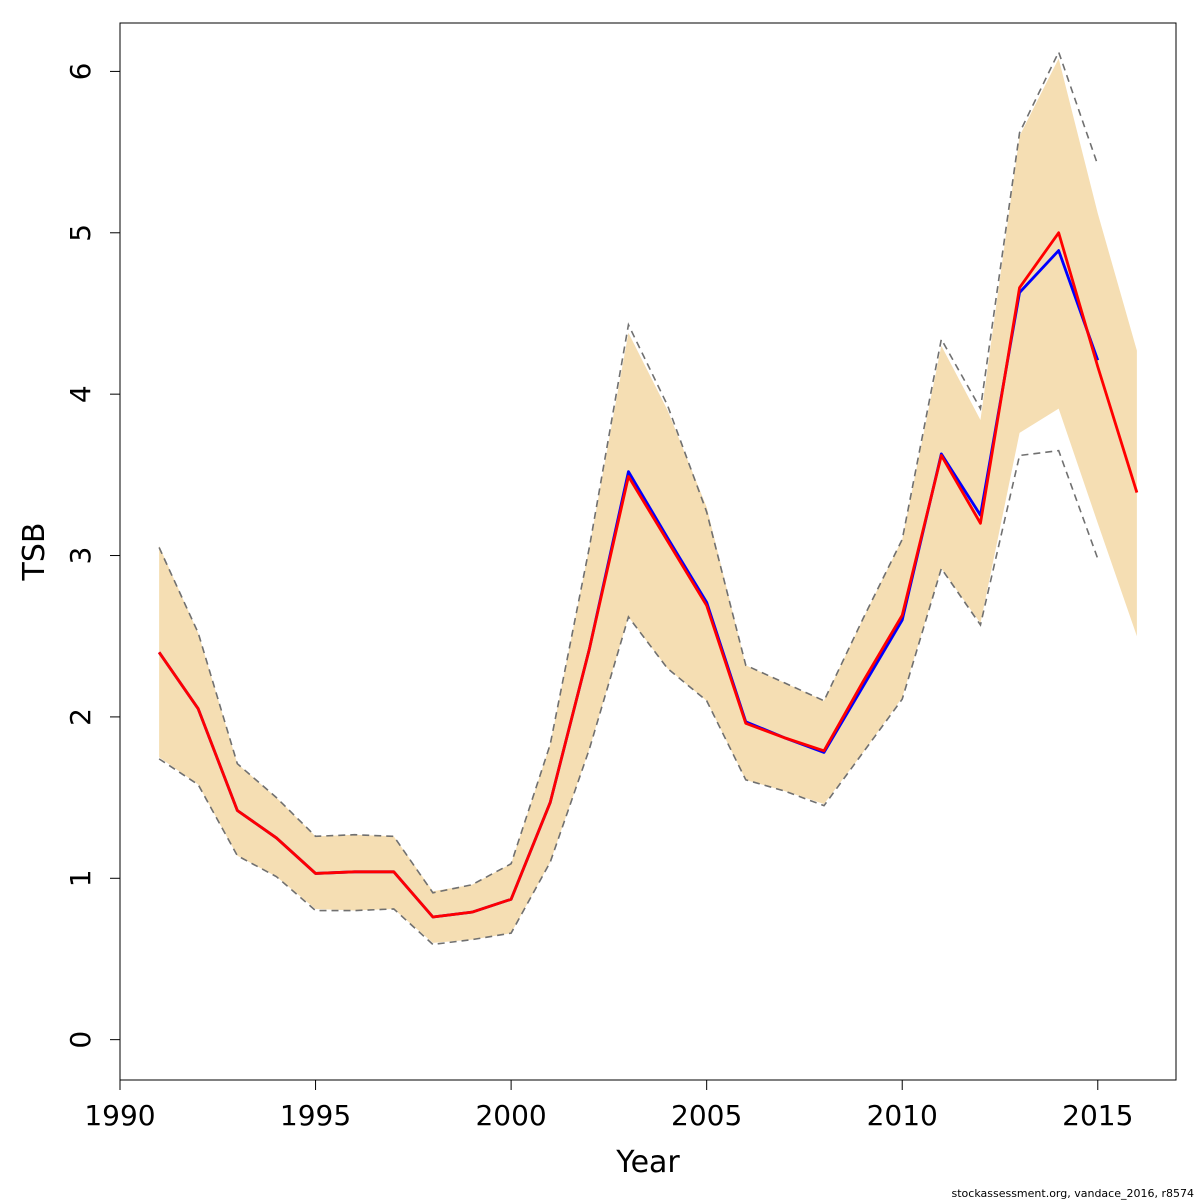  Describe the element at coordinates (34, 552) in the screenshot. I see `y-axis-title: TSB` at that location.